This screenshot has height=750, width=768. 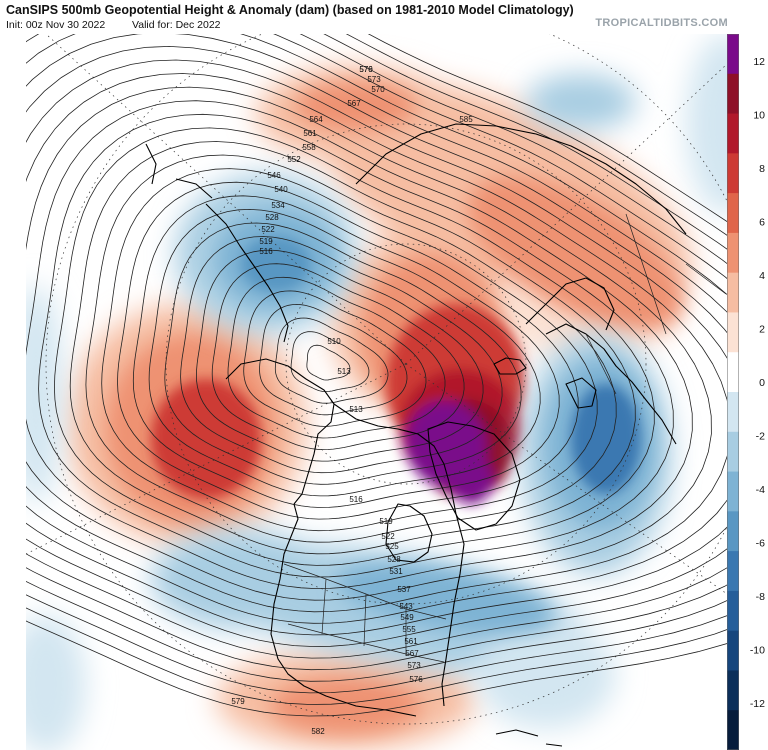 I want to click on height-contour-label: 564, so click(x=316, y=119).